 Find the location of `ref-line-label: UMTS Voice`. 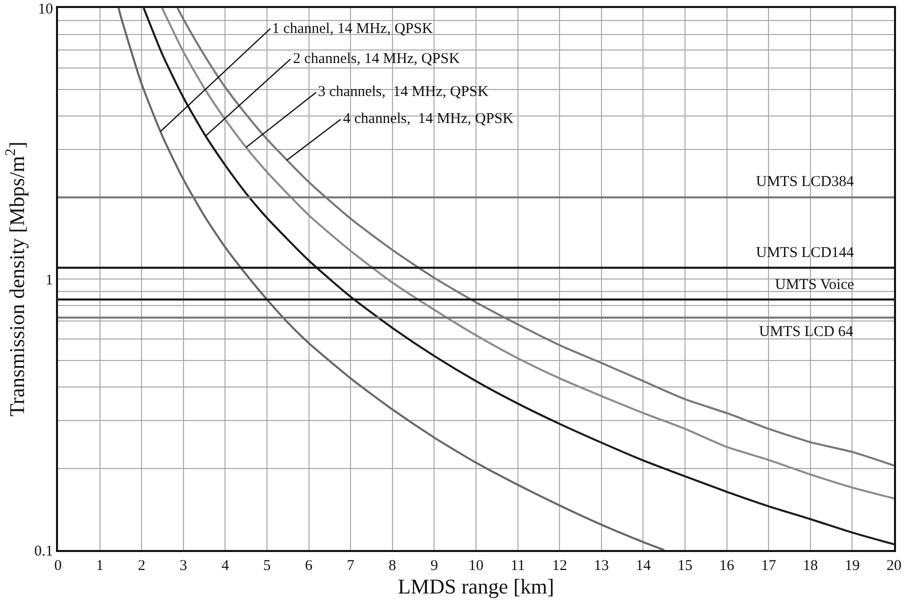

ref-line-label: UMTS Voice is located at coordinates (814, 285).